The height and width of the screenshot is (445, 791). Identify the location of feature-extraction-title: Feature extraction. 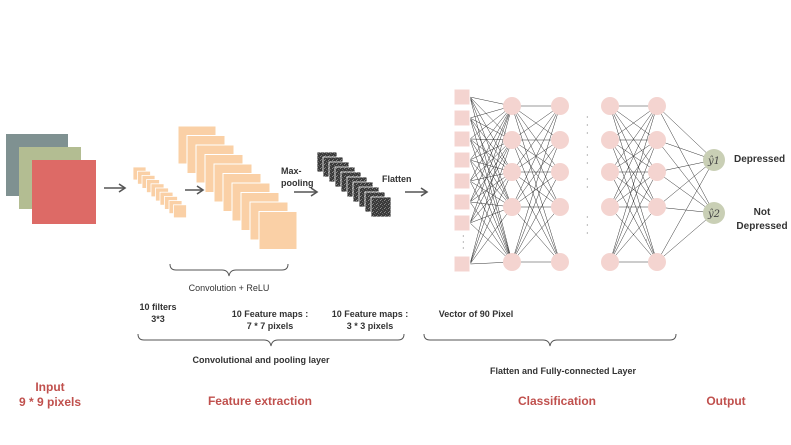
(260, 401).